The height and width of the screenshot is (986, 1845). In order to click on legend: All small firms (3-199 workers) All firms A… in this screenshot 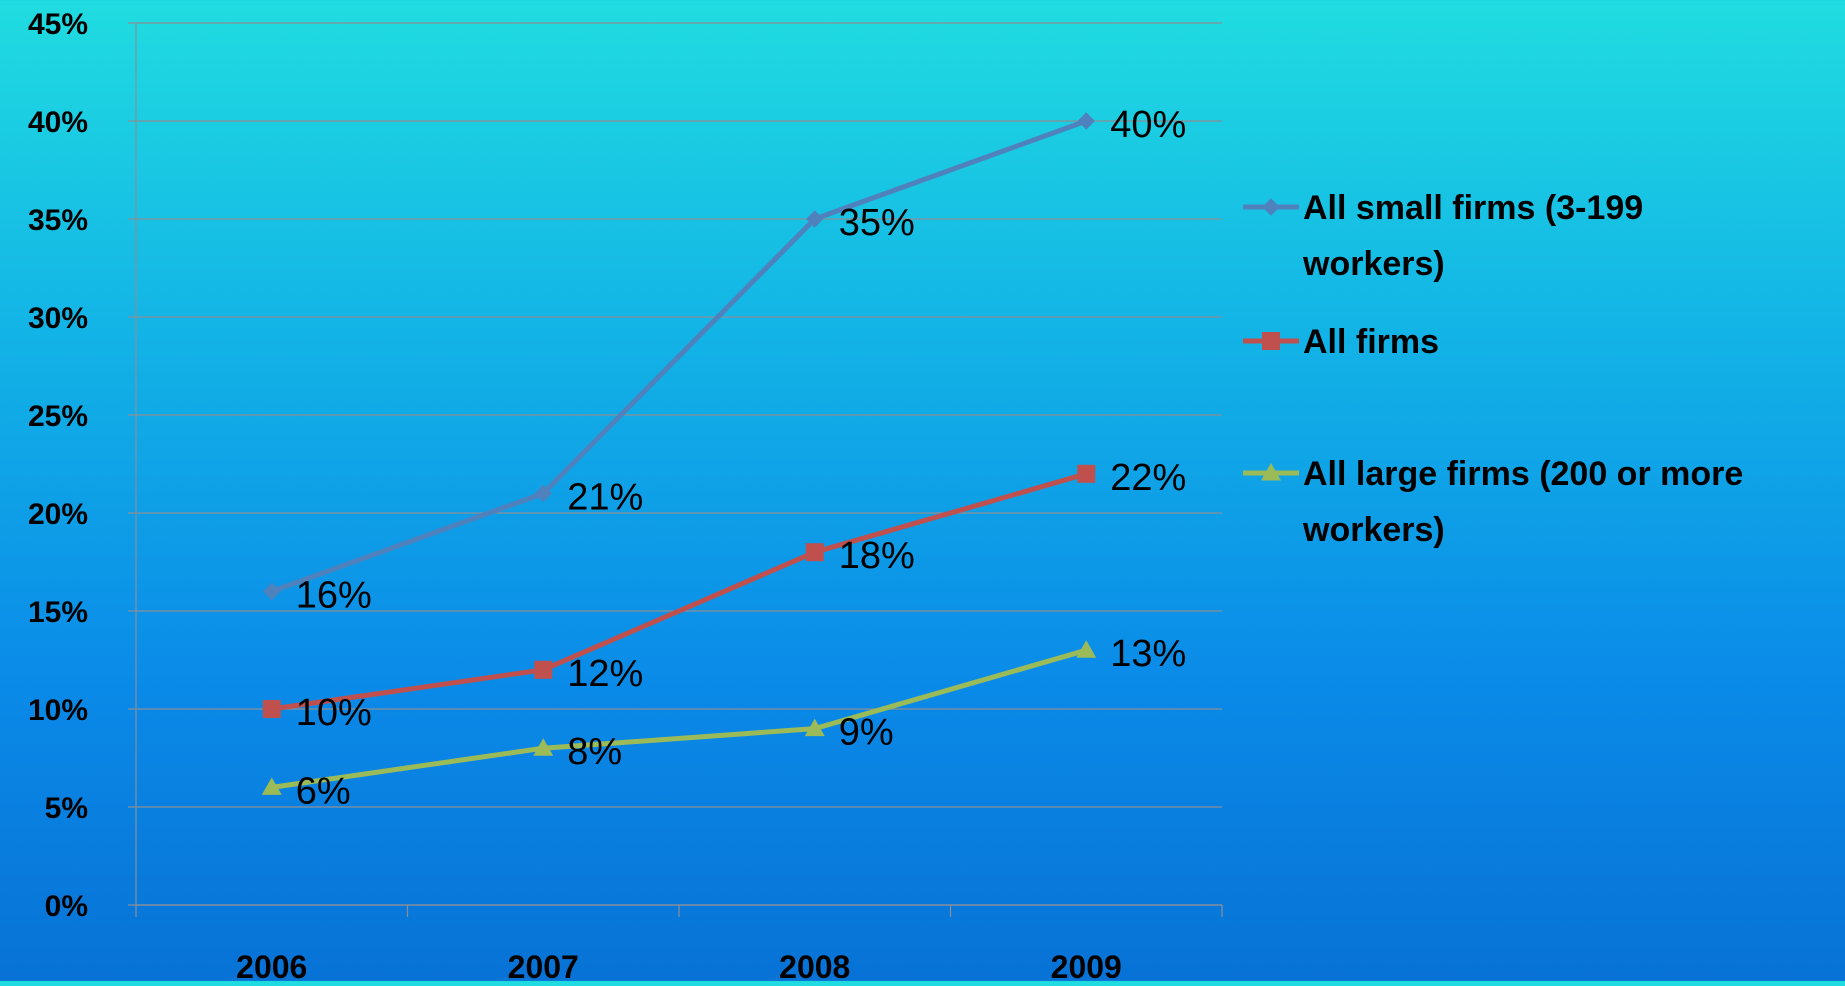, I will do `click(1493, 369)`.